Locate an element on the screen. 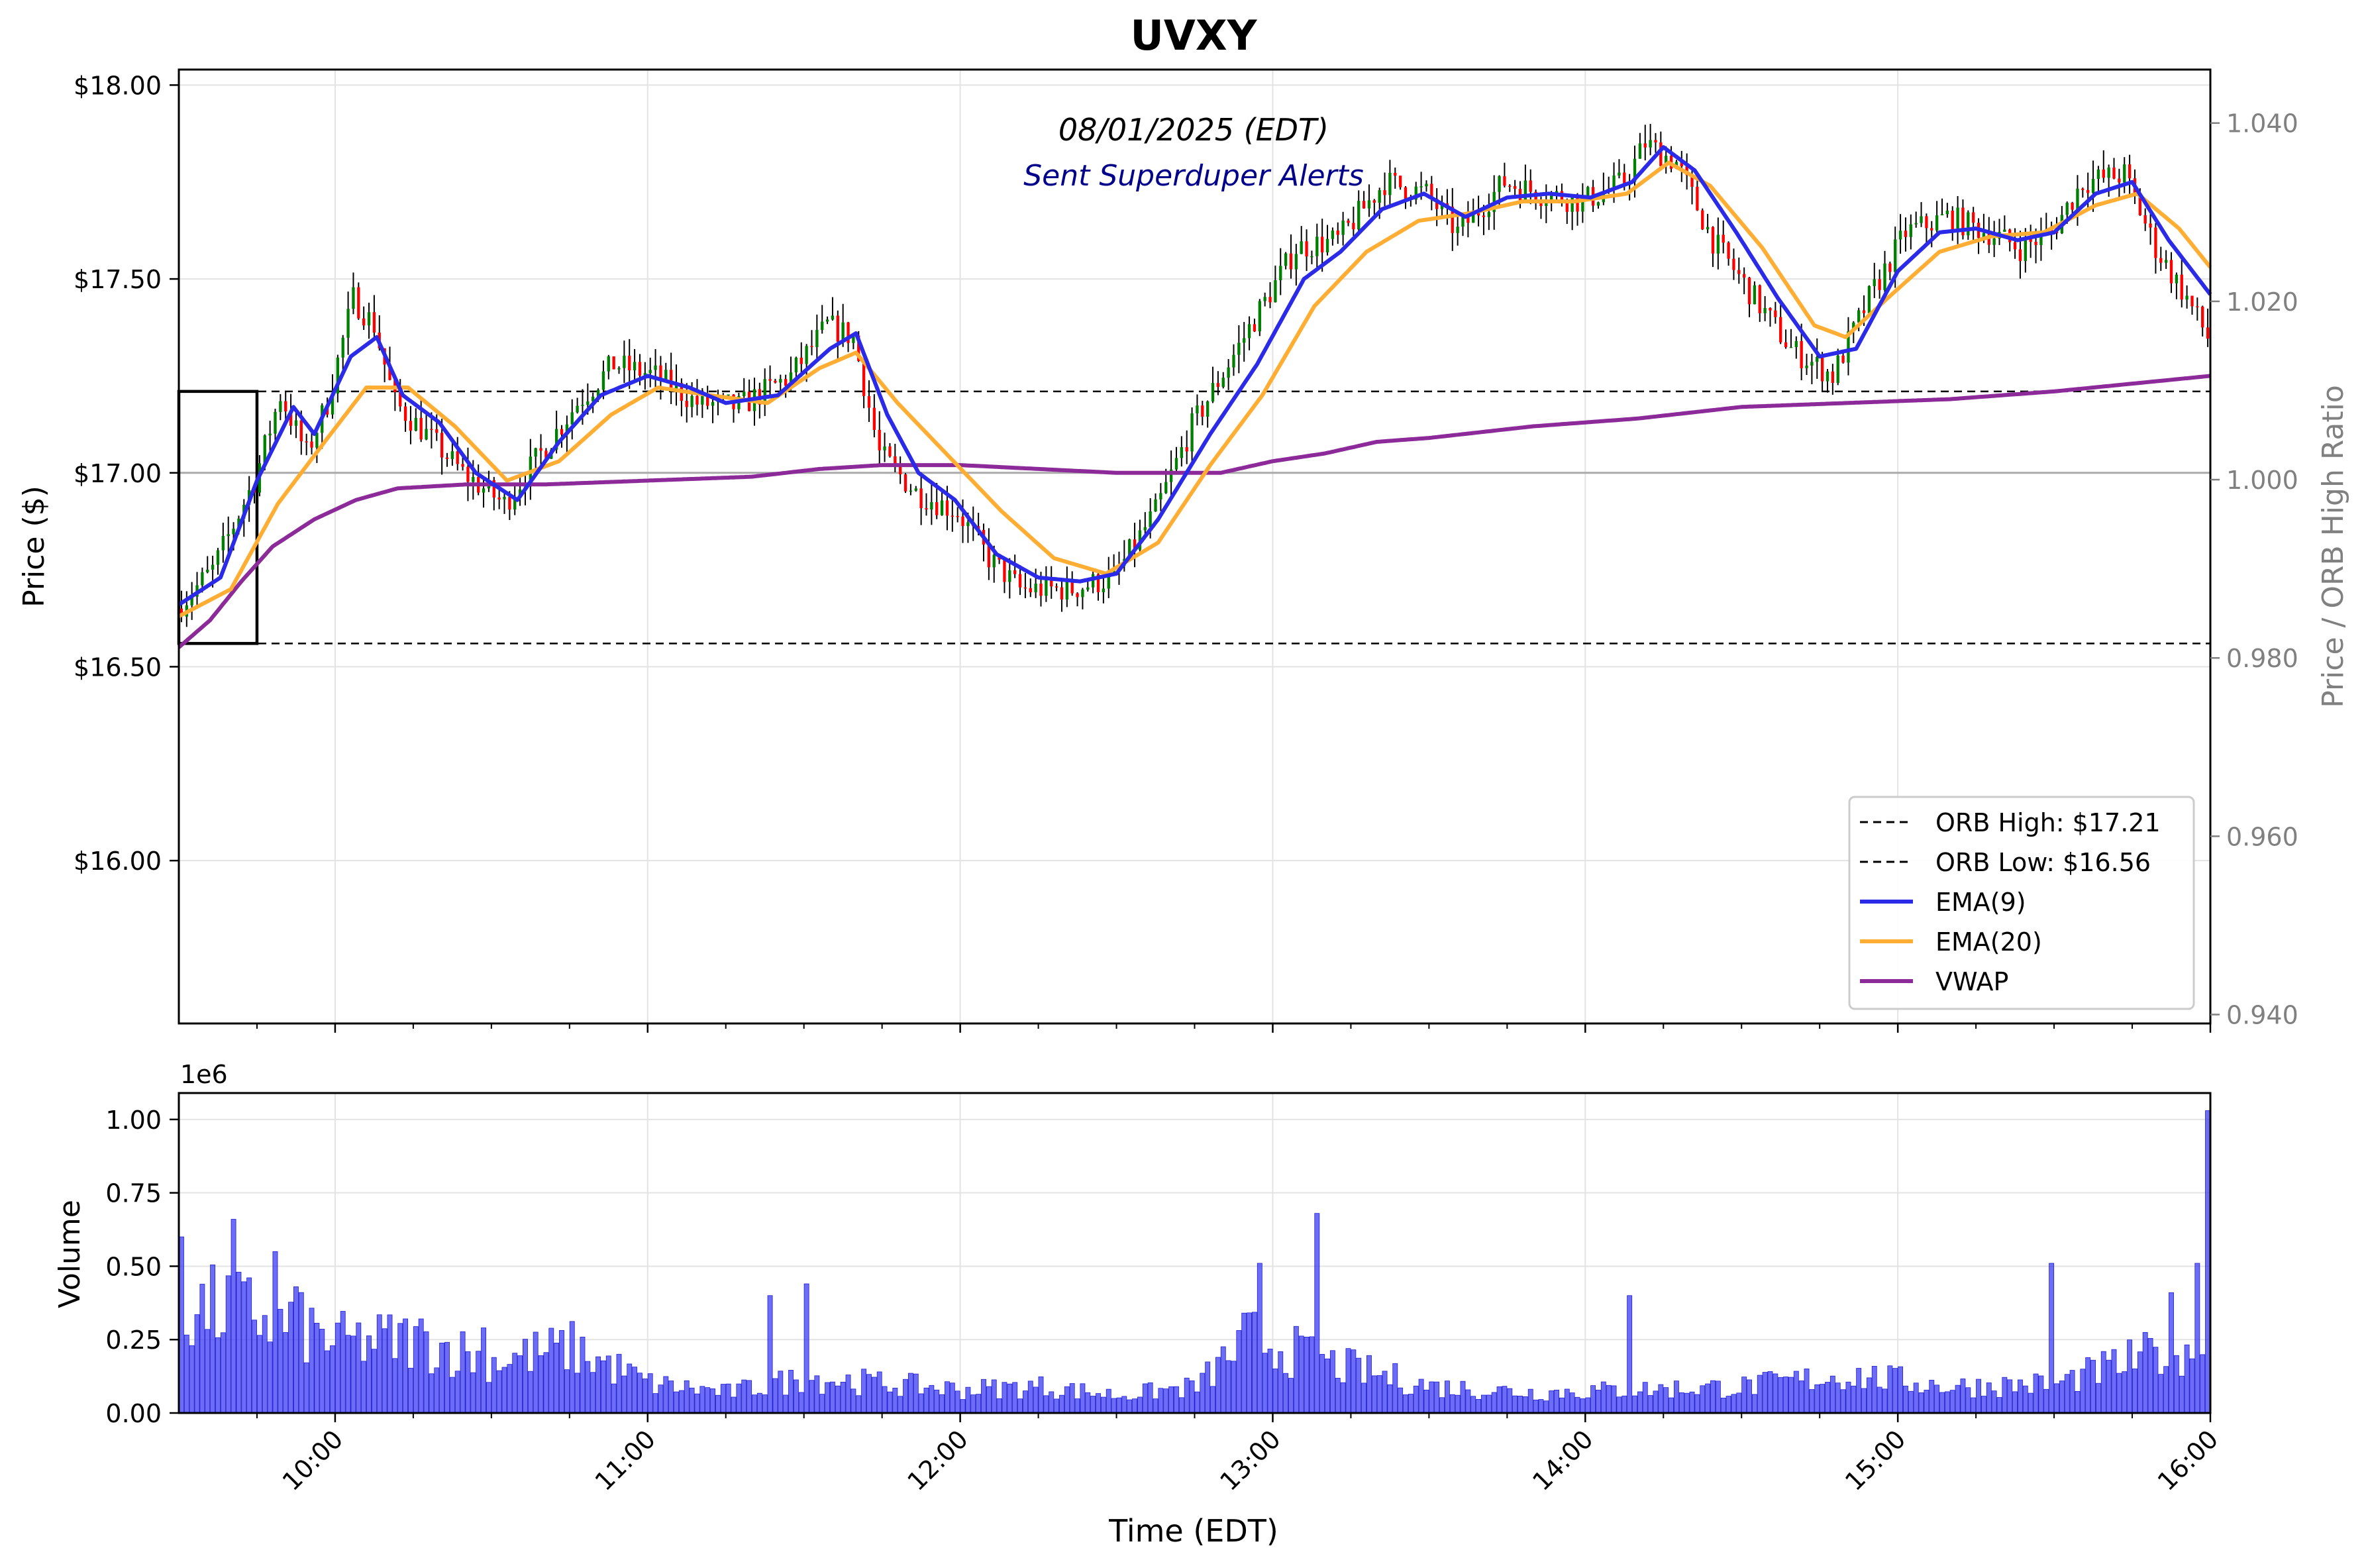 The height and width of the screenshot is (1568, 2368). volume-y-tick-label: 0.75 is located at coordinates (133, 1193).